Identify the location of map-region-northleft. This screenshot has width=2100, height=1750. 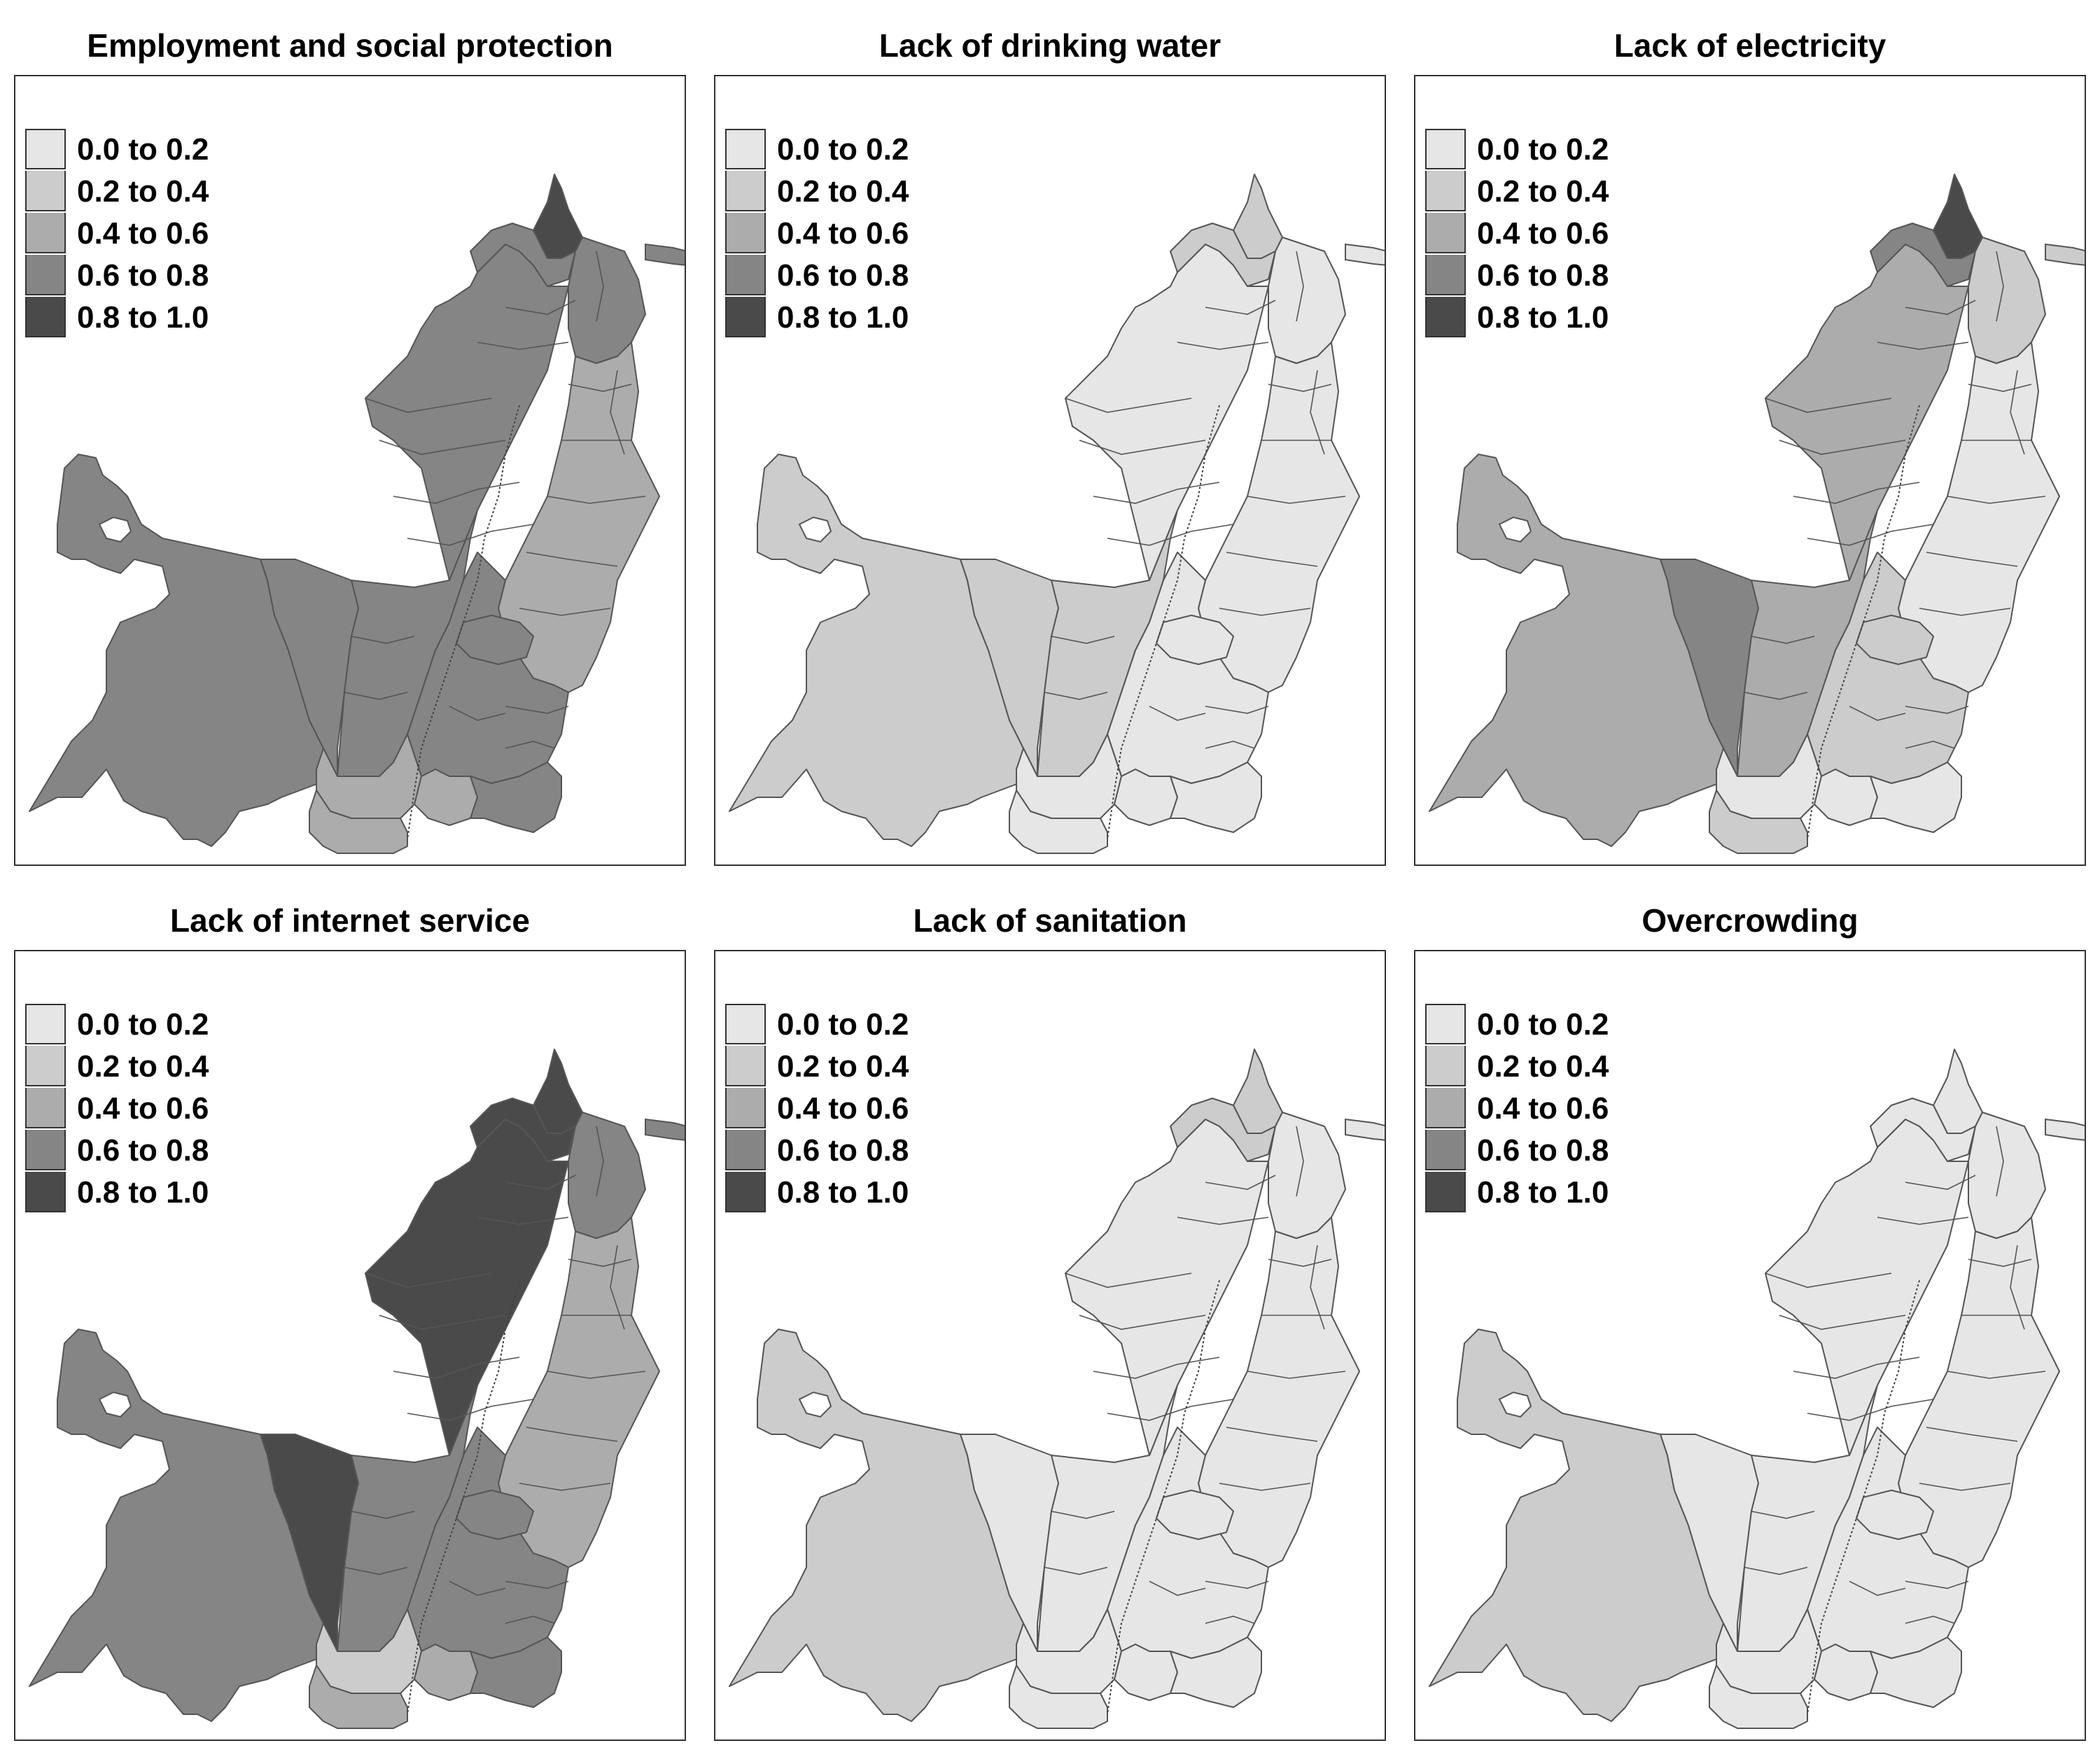
(1223, 255).